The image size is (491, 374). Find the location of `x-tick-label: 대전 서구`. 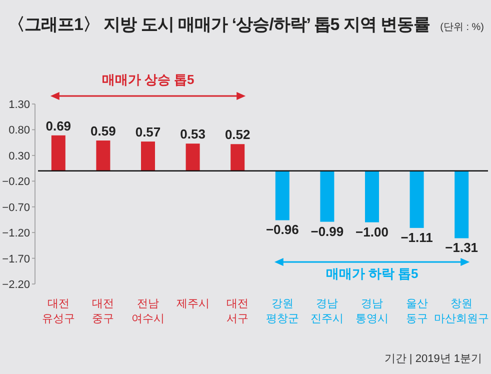

x-tick-label: 대전 서구 is located at coordinates (237, 311).